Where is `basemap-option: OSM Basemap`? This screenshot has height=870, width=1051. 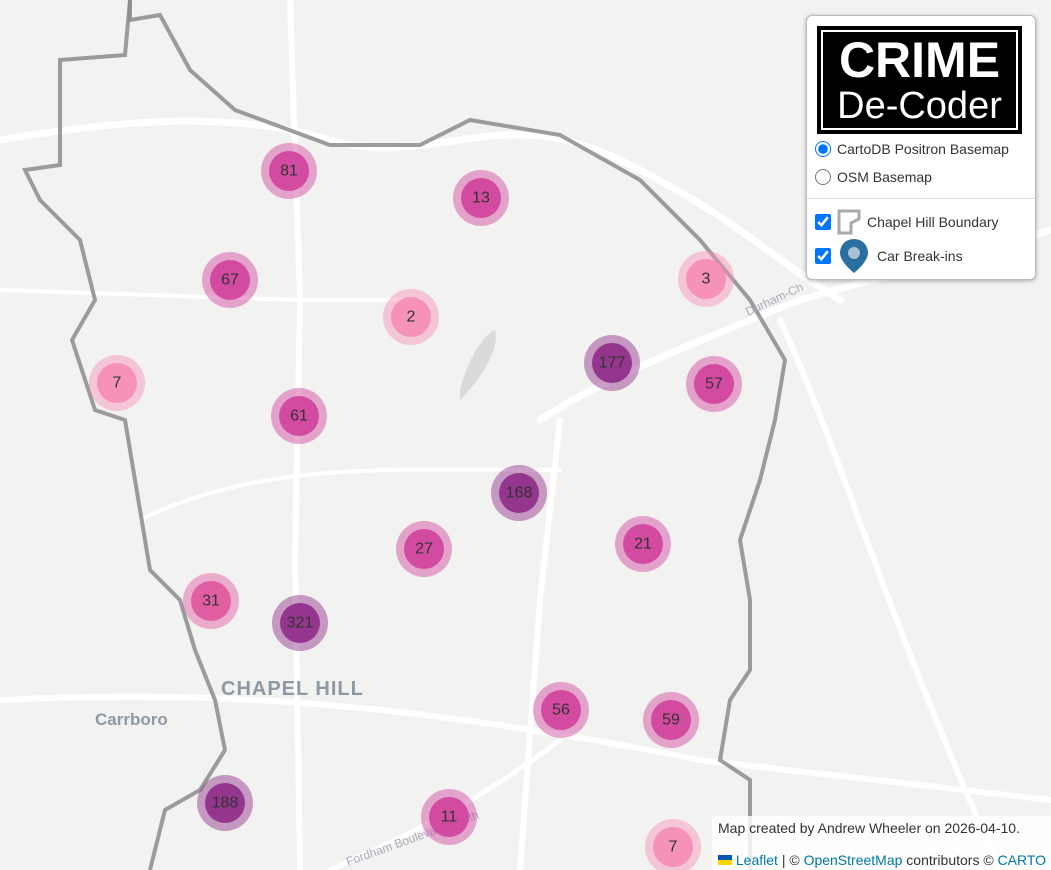
basemap-option: OSM Basemap is located at coordinates (873, 177).